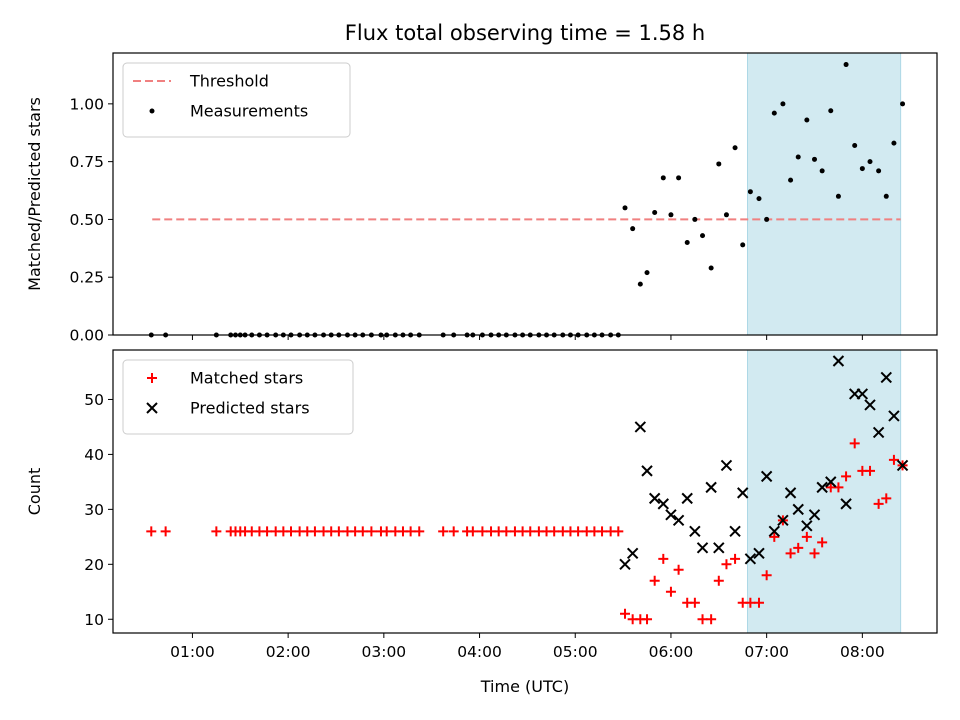 The height and width of the screenshot is (720, 960). What do you see at coordinates (766, 652) in the screenshot?
I see `x-tick-label: 07:00` at bounding box center [766, 652].